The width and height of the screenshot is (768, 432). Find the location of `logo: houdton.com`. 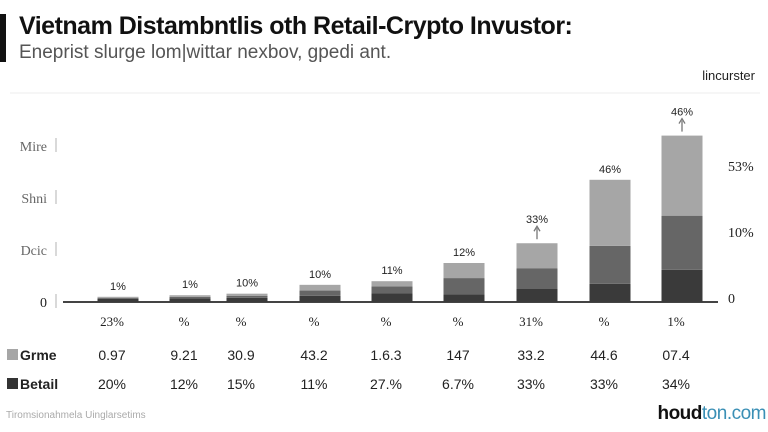

logo: houdton.com is located at coordinates (711, 413).